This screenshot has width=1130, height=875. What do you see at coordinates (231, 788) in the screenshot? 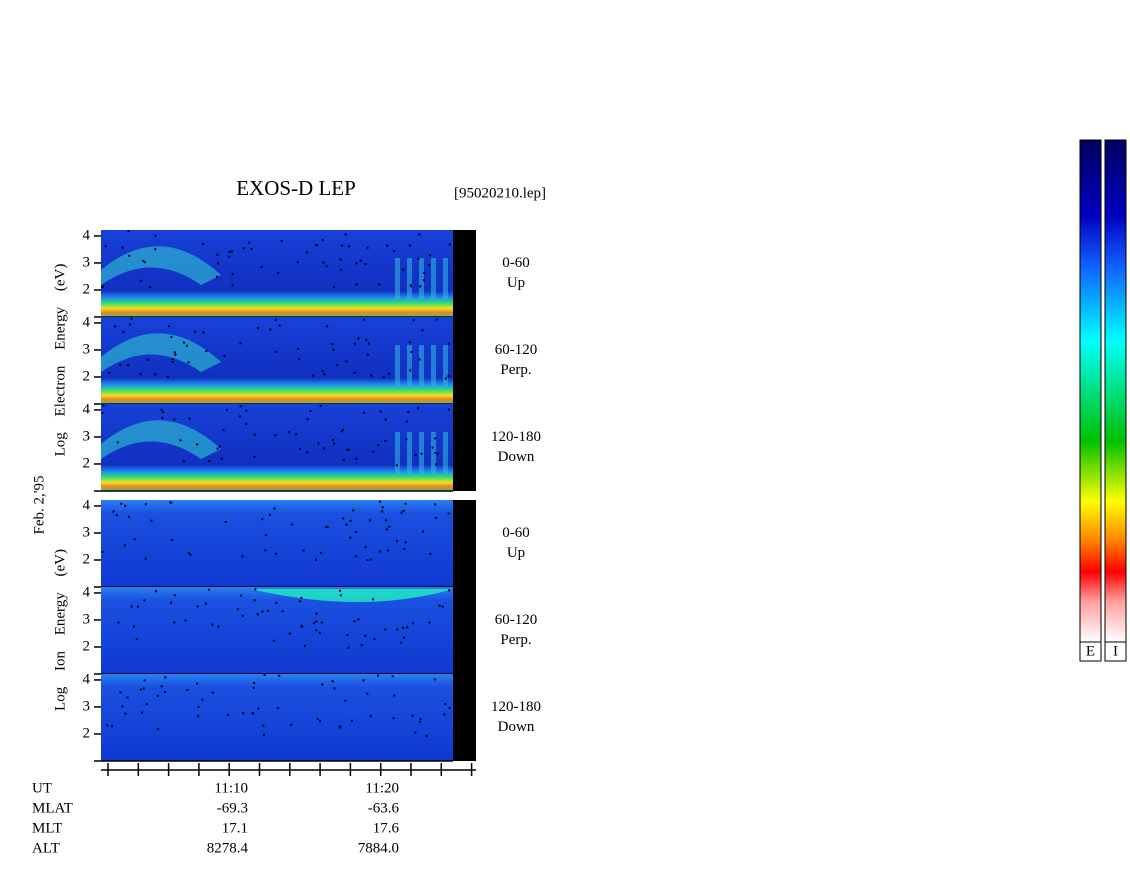
I see `x-tick-label: 11:10` at bounding box center [231, 788].